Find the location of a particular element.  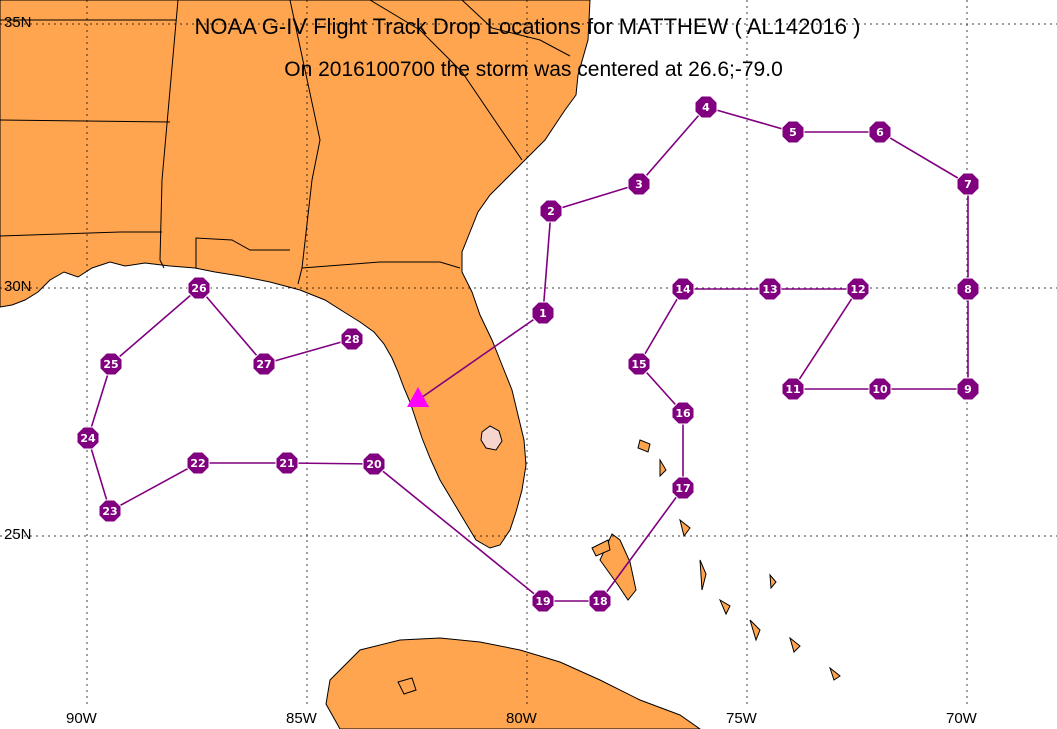

drop-label-4: 4 is located at coordinates (706, 107).